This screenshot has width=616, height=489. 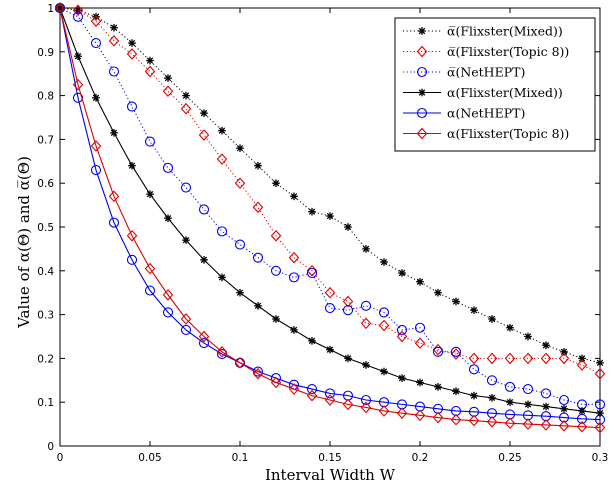 I want to click on legend-entry: α(NetHEPT), so click(x=464, y=113).